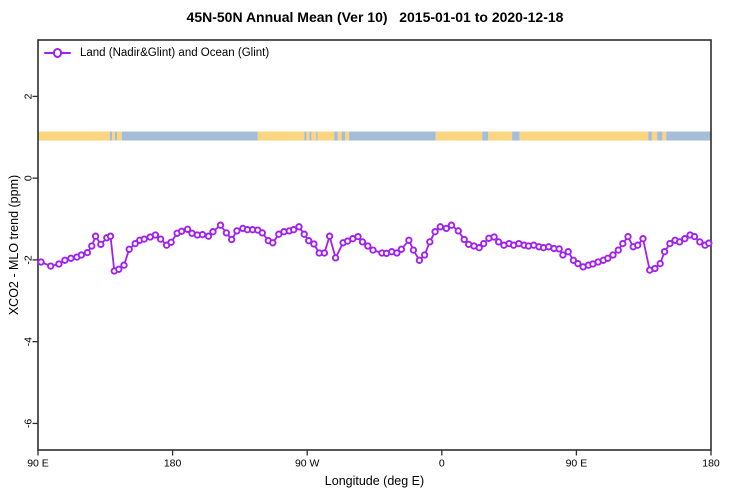  I want to click on x-tick-label: 0, so click(442, 464).